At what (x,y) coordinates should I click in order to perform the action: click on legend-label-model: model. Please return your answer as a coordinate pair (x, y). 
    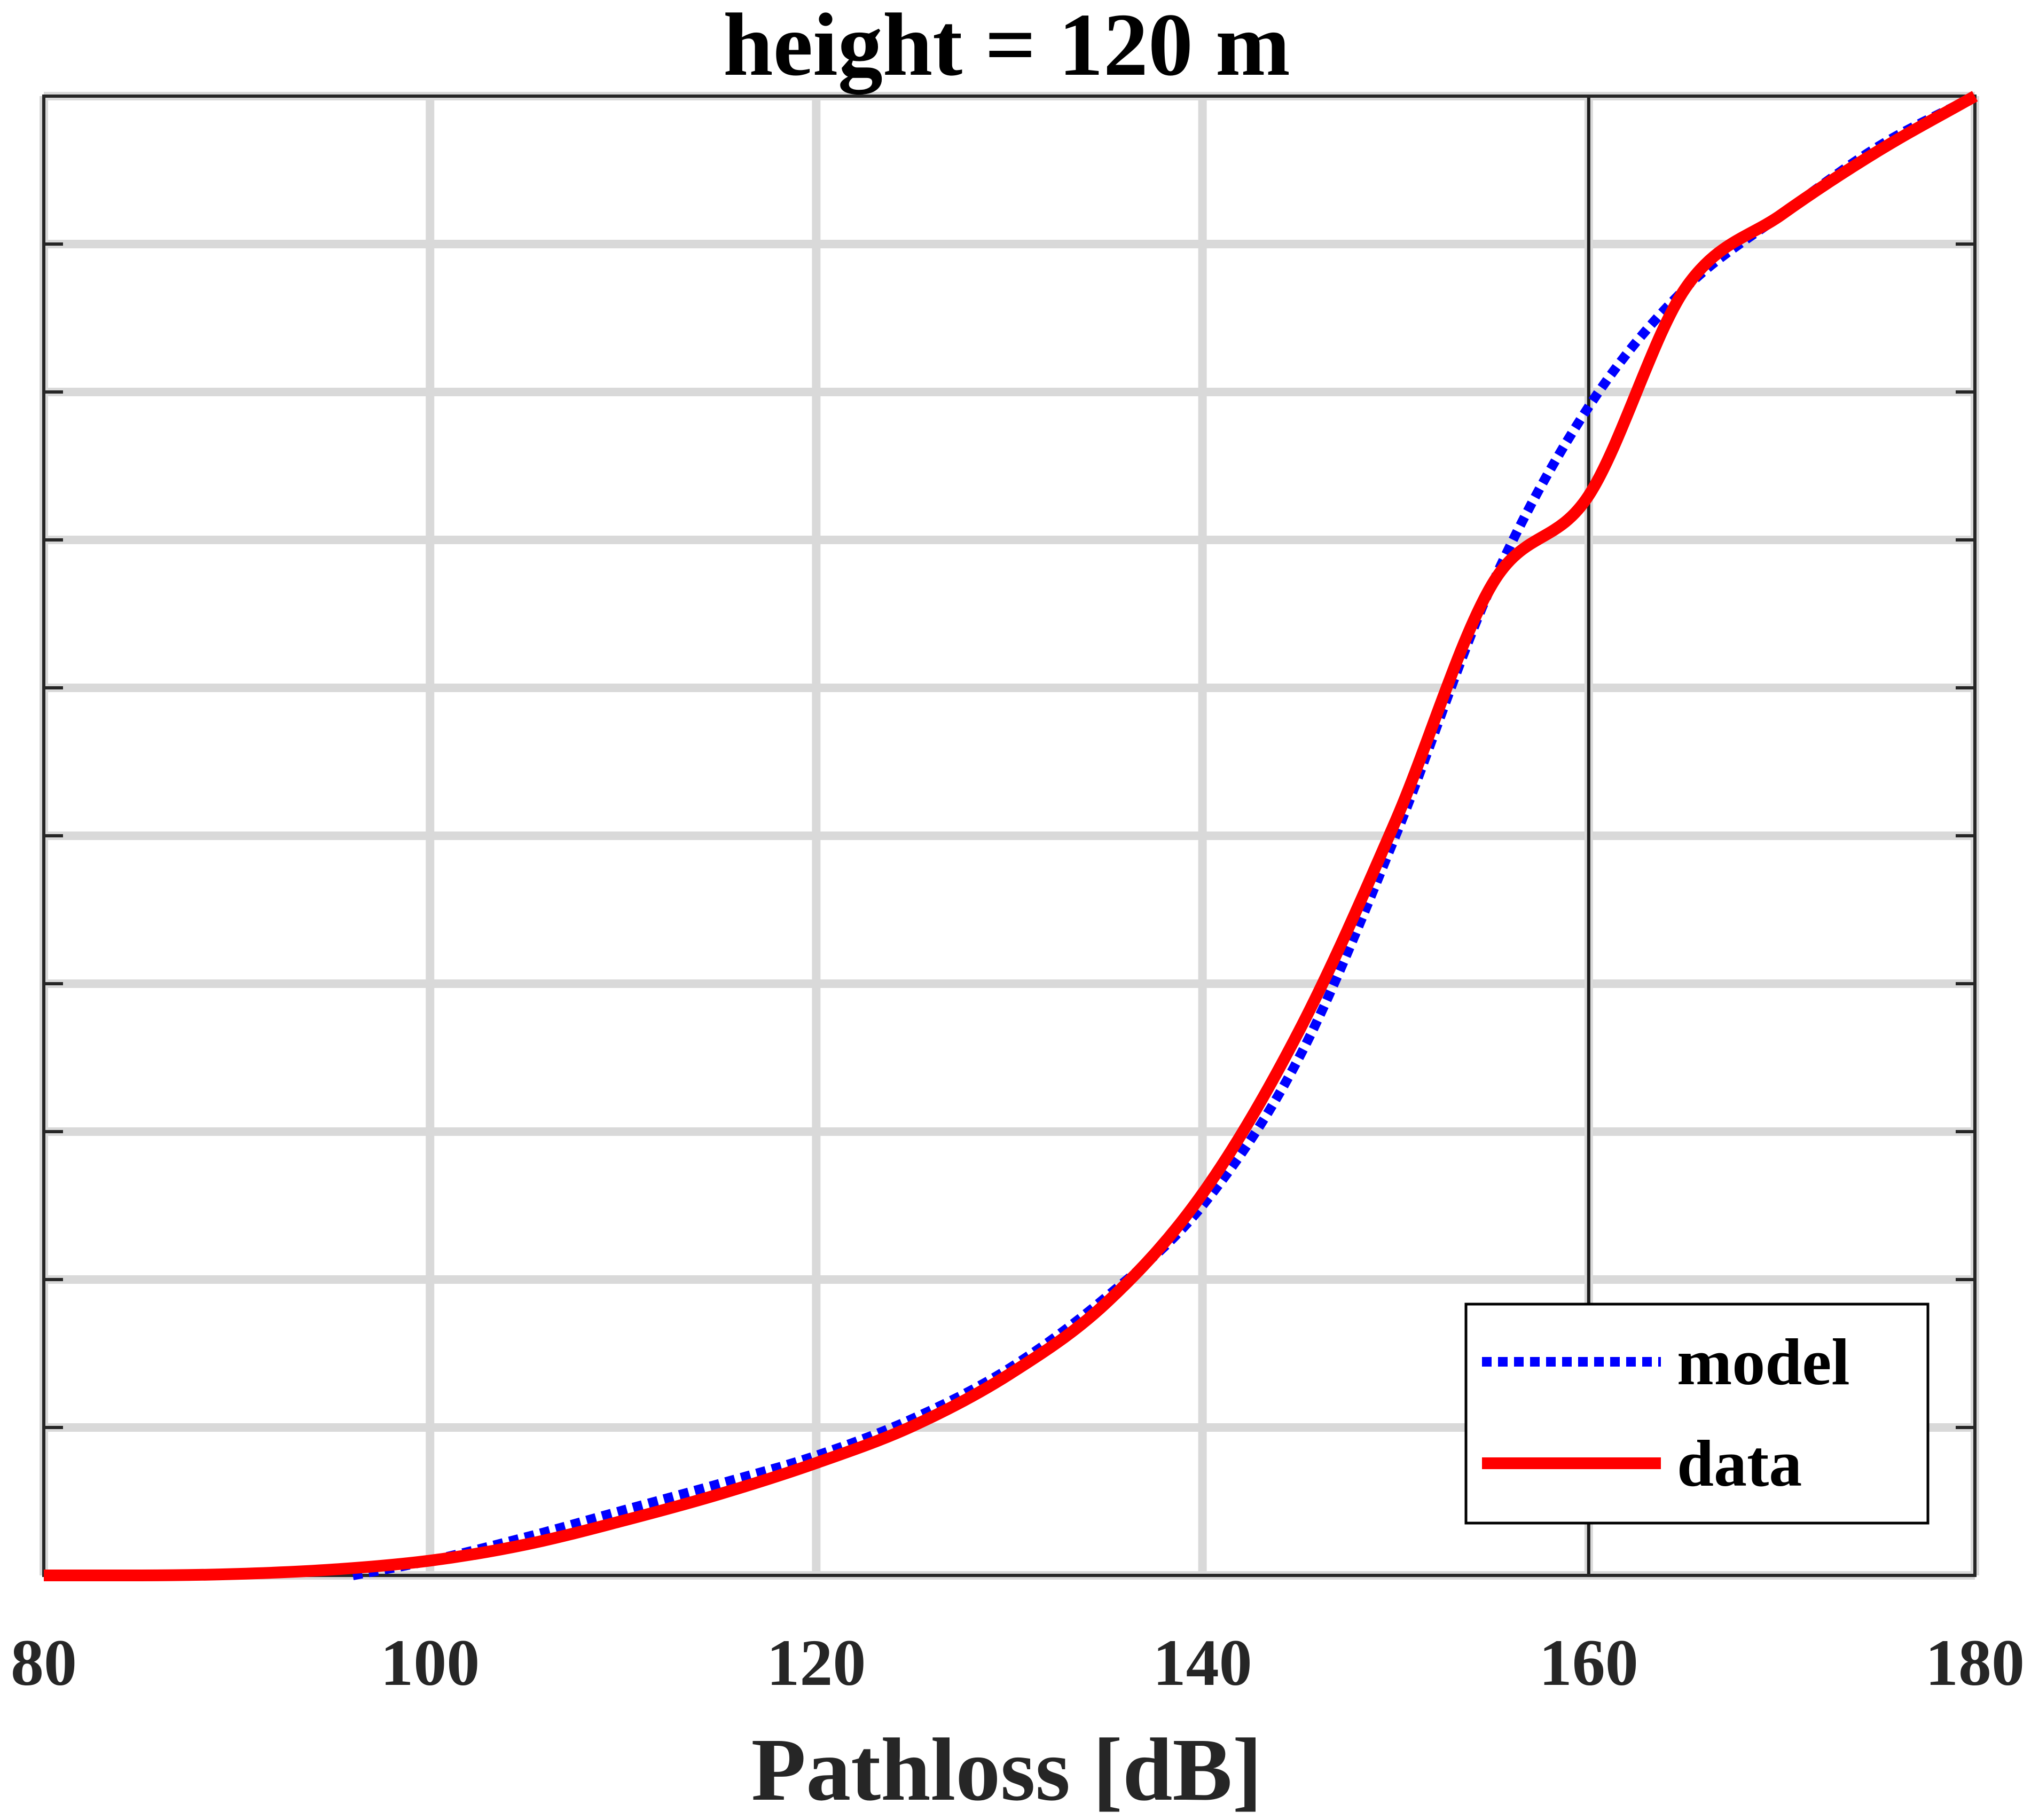
    Looking at the image, I should click on (1763, 1362).